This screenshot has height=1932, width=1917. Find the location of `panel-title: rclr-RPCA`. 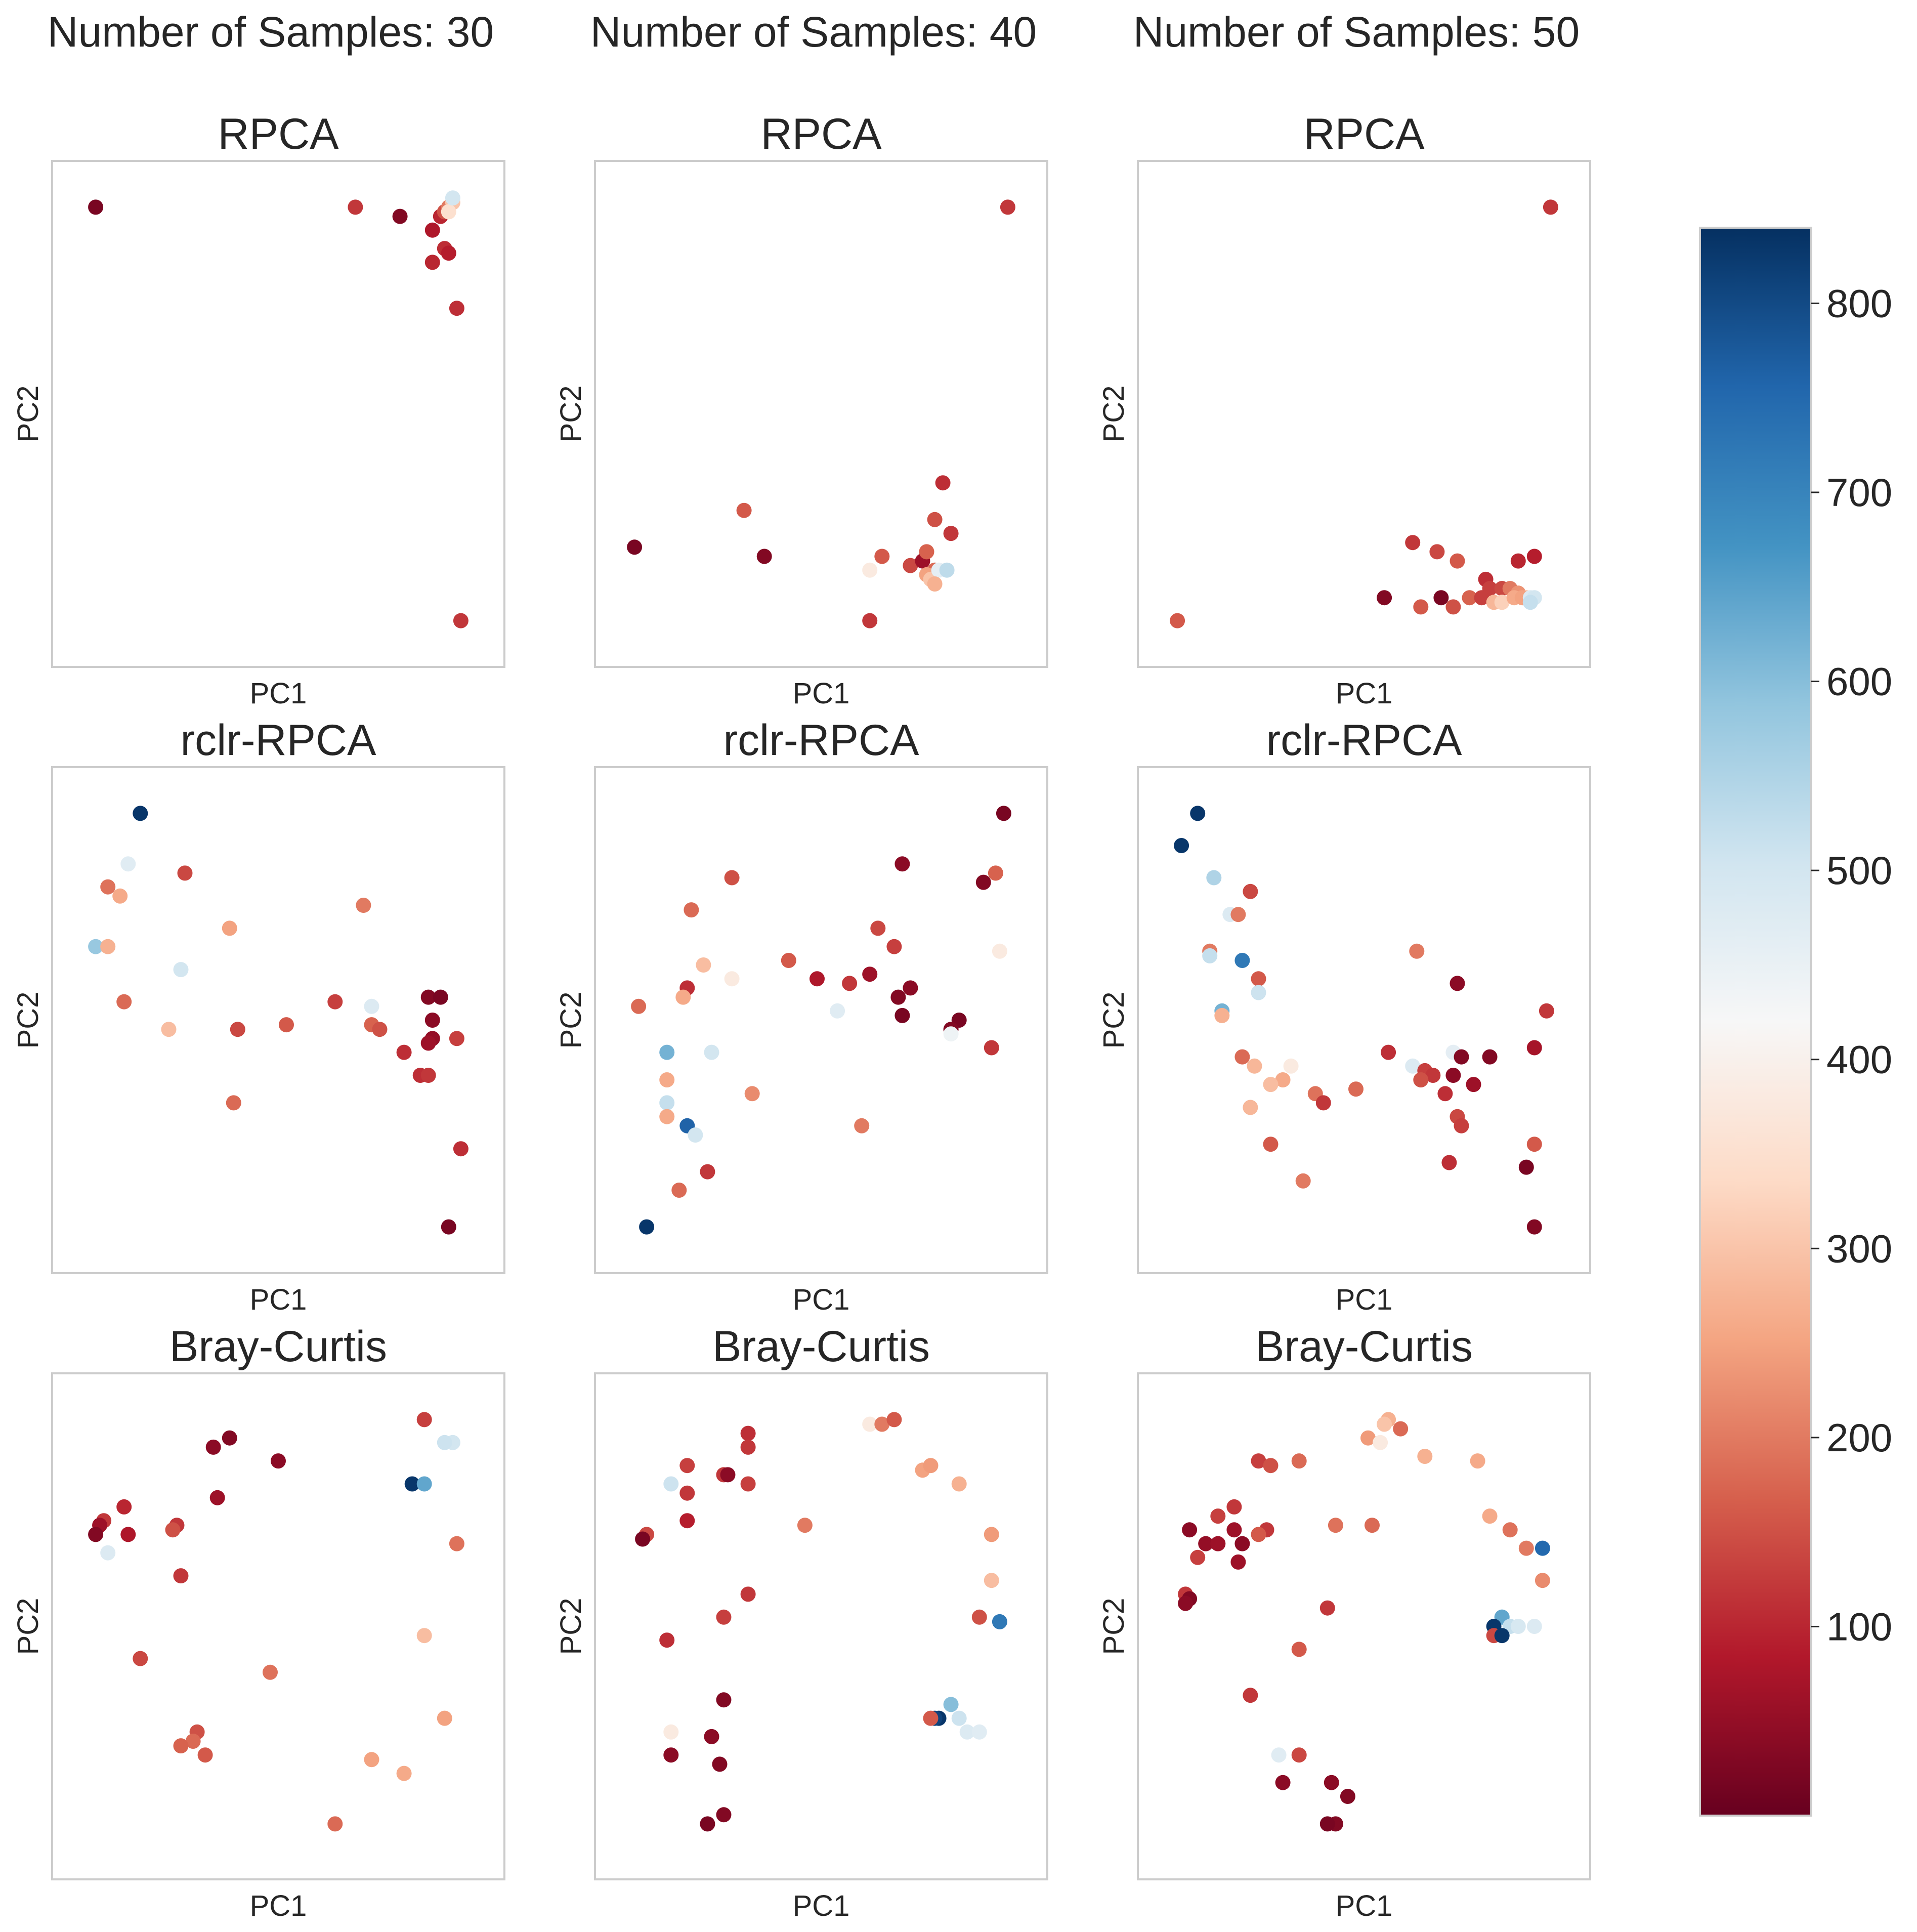

panel-title: rclr-RPCA is located at coordinates (1365, 740).